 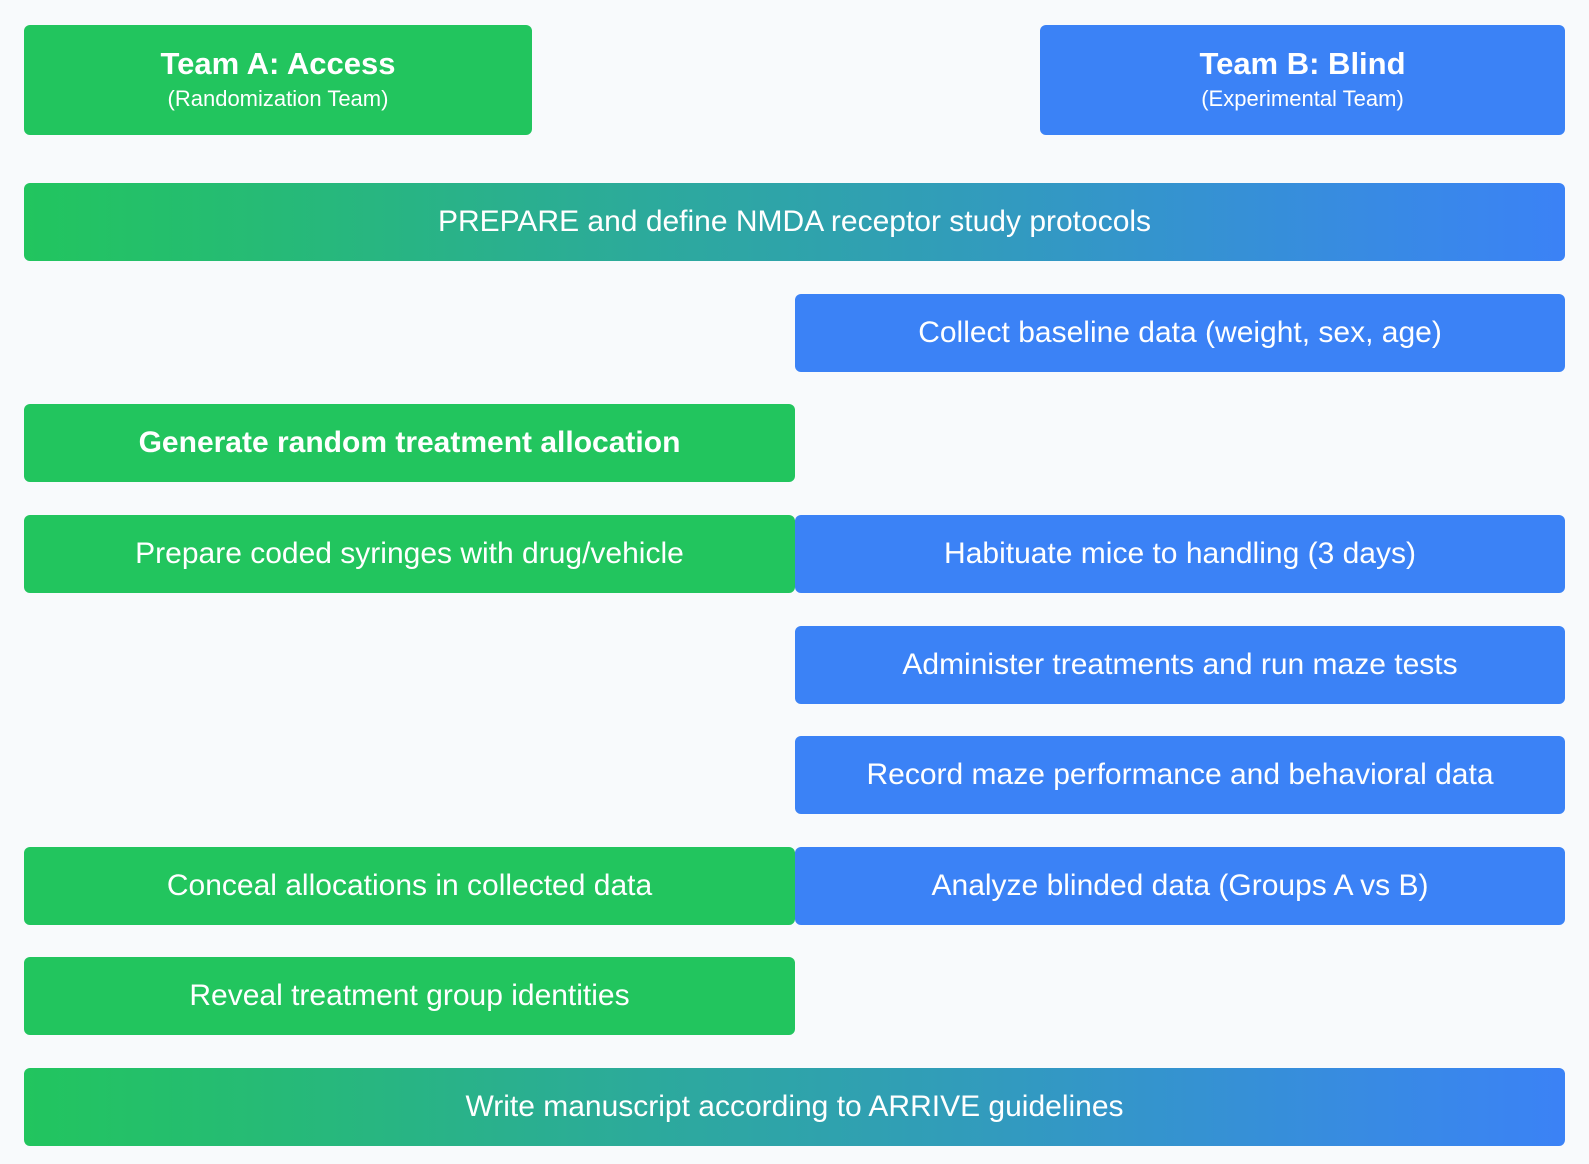 I want to click on step-generate-allocation: Generate random treatment allocation, so click(x=409, y=443).